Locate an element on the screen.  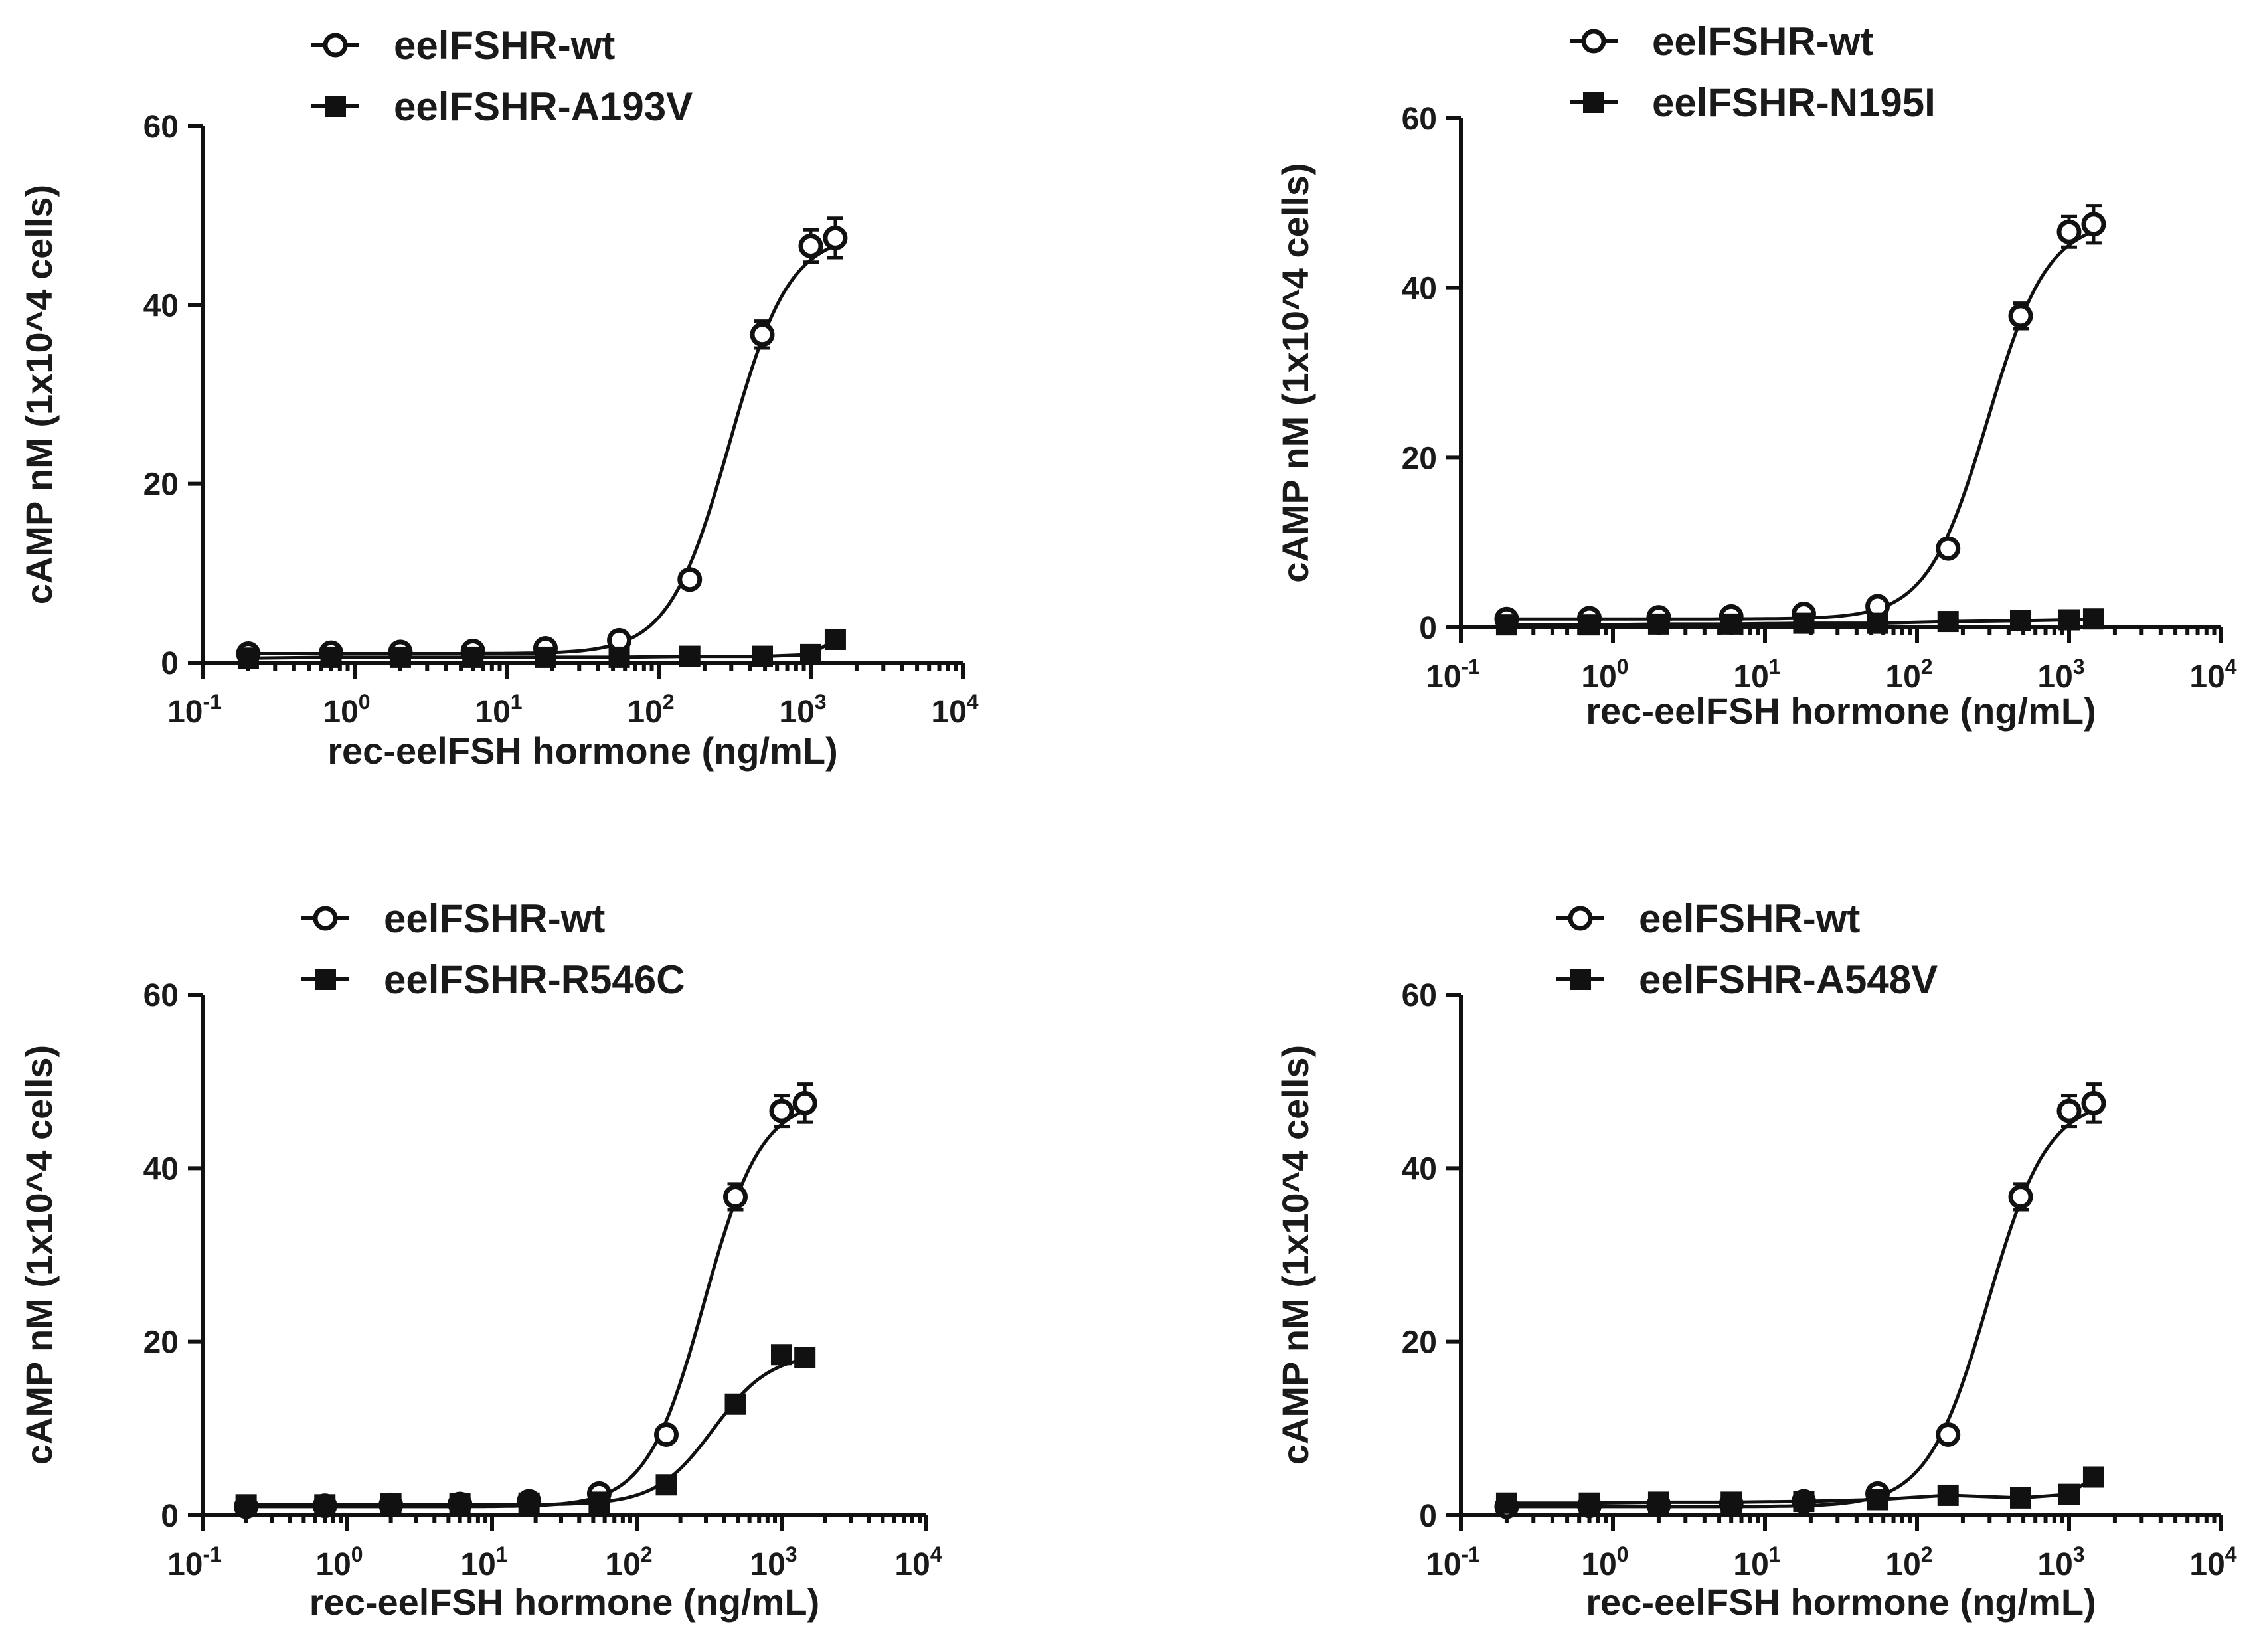
series-eelFSHR-A548V is located at coordinates (1799, 1490).